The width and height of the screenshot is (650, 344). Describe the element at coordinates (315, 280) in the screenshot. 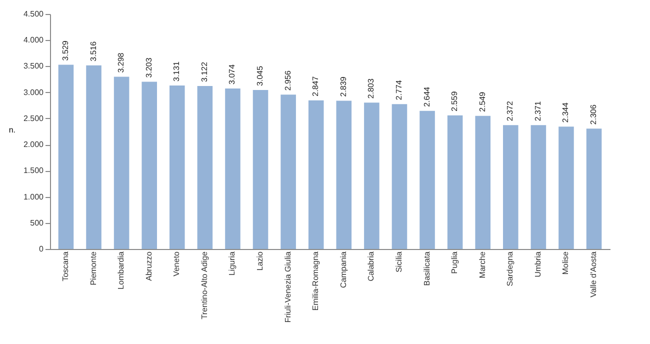

I see `x-tick-label: Emilia-Romagna` at that location.